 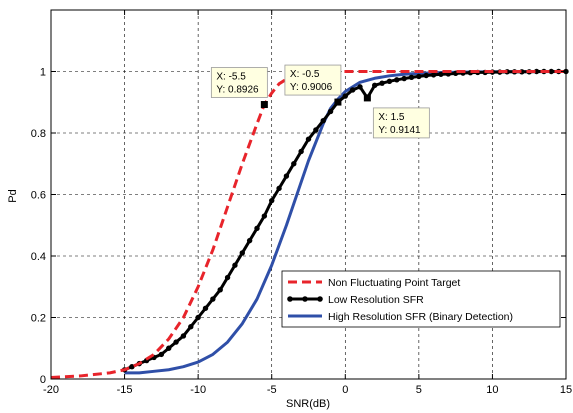 What do you see at coordinates (420, 317) in the screenshot?
I see `legend-entry-label: High Resolution SFR (Binary Detection)` at bounding box center [420, 317].